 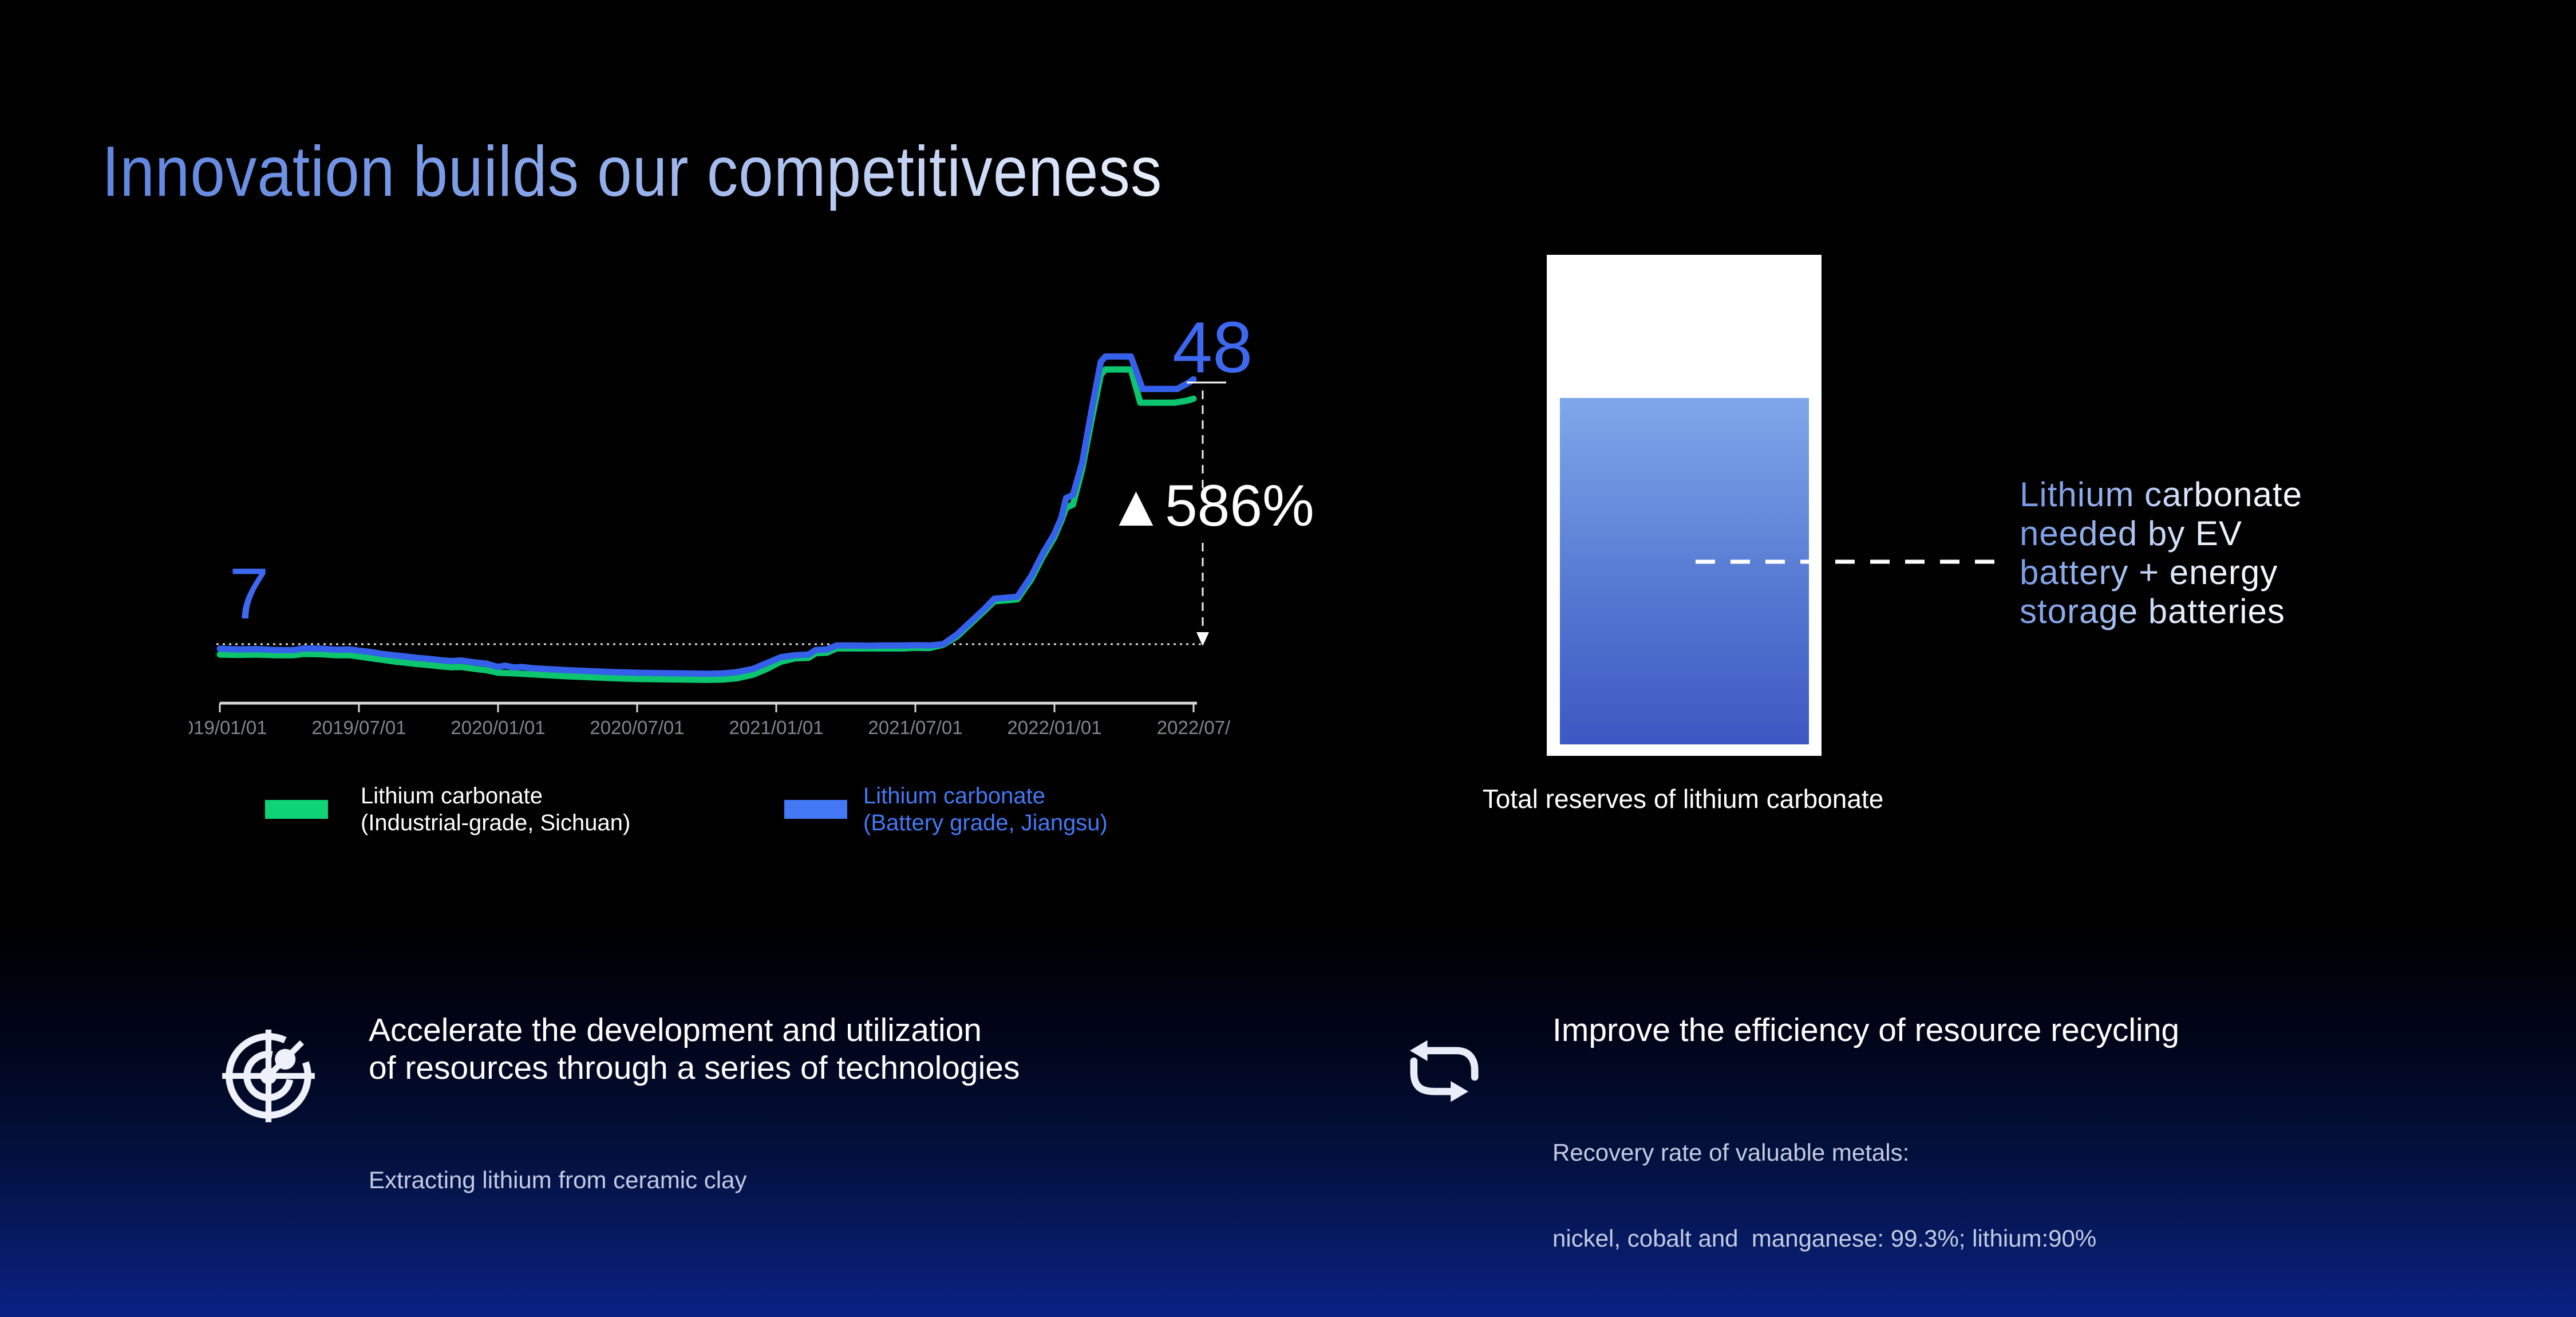 What do you see at coordinates (2152, 611) in the screenshot?
I see `reserves-annotation-line: storage batteries` at bounding box center [2152, 611].